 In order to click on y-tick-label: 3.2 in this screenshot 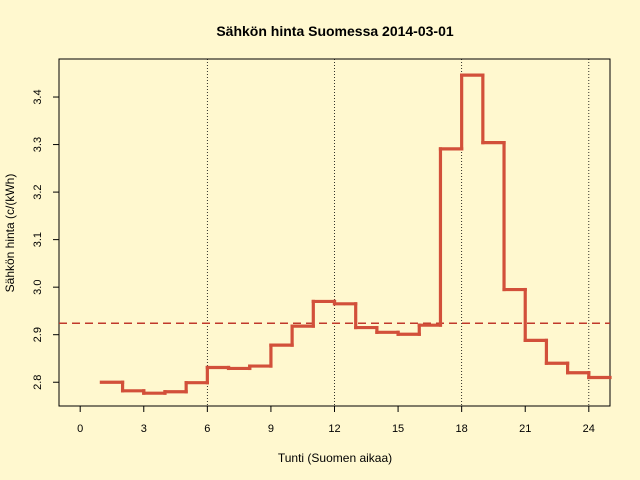, I will do `click(38, 191)`.